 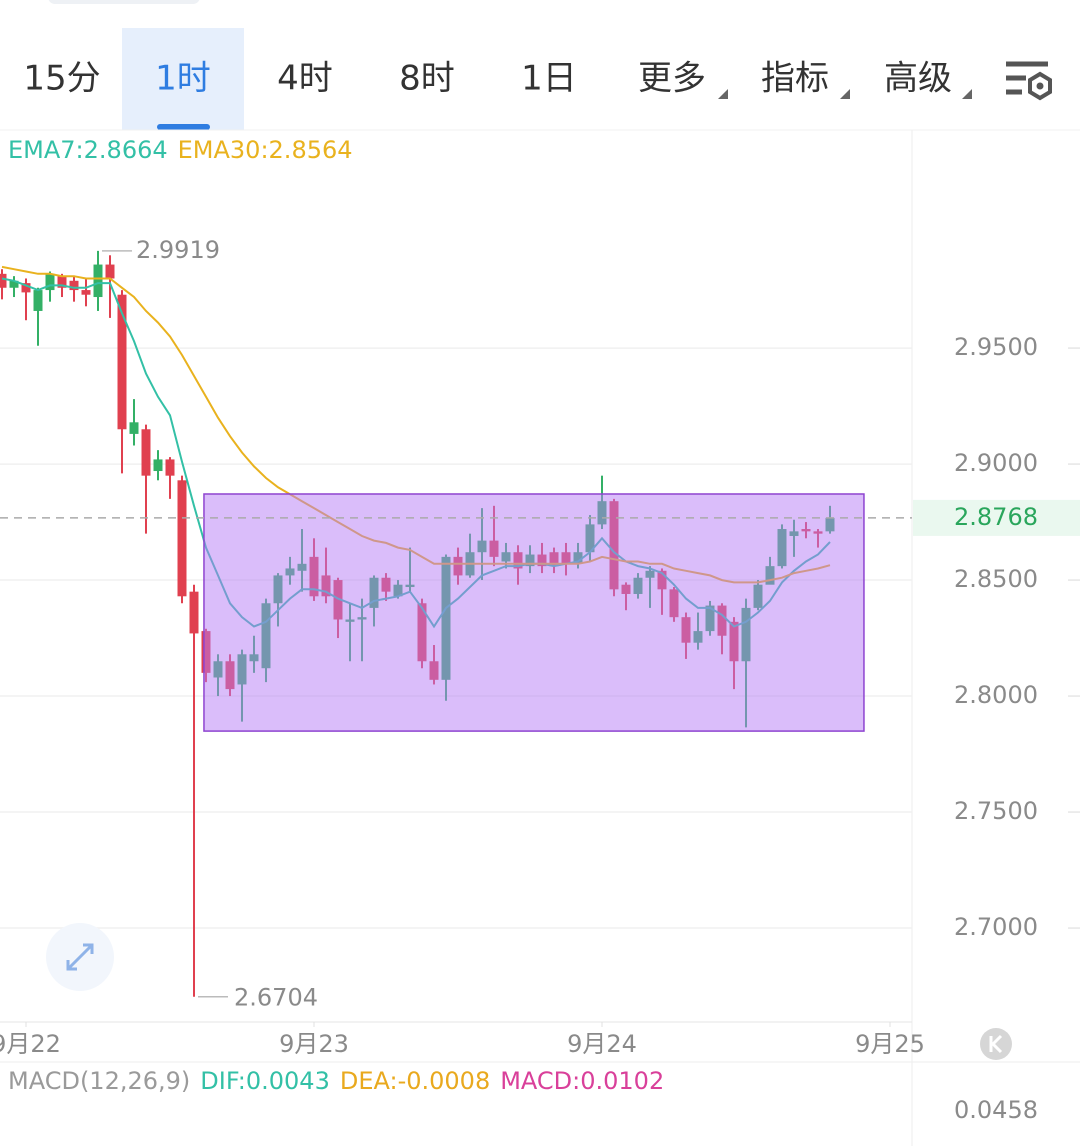 What do you see at coordinates (996, 1044) in the screenshot?
I see `reset-button` at bounding box center [996, 1044].